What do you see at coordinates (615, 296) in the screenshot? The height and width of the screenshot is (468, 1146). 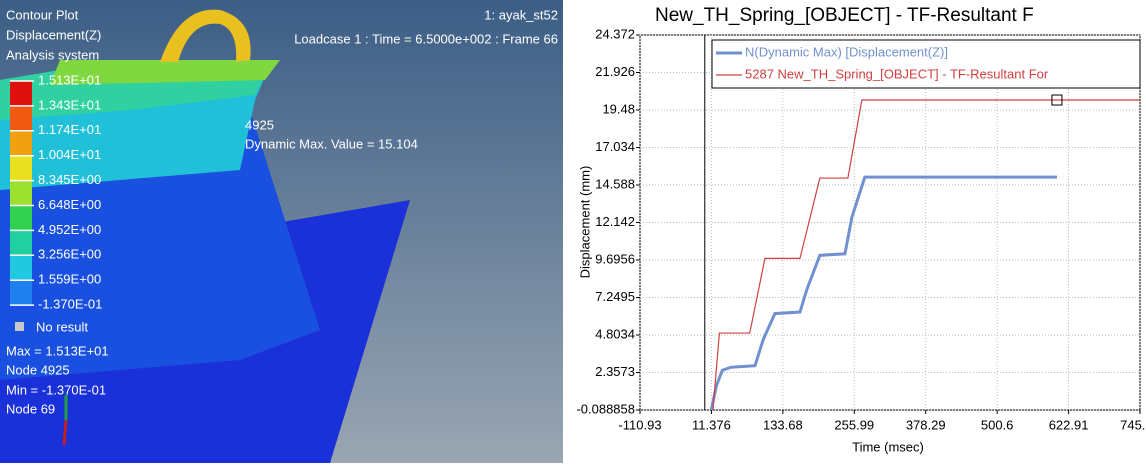 I see `y-tick-label: 7.2495` at bounding box center [615, 296].